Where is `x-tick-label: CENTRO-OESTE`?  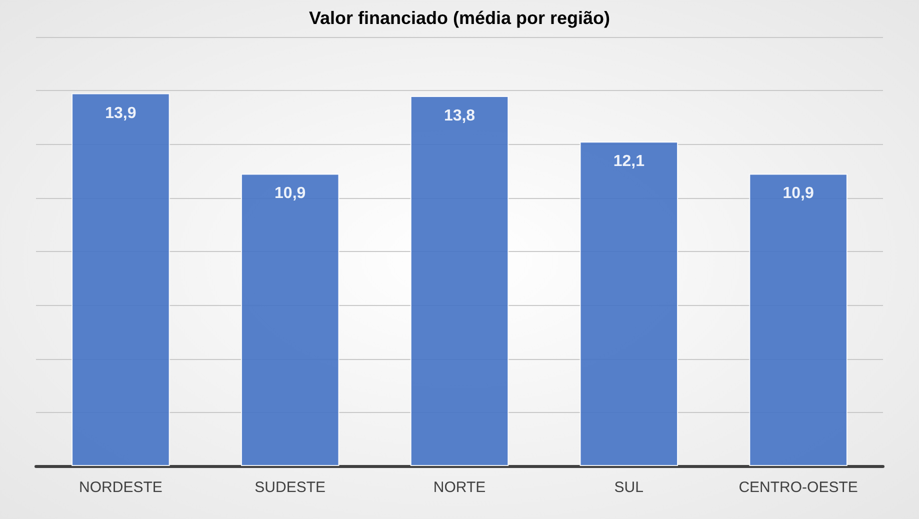 x-tick-label: CENTRO-OESTE is located at coordinates (798, 487).